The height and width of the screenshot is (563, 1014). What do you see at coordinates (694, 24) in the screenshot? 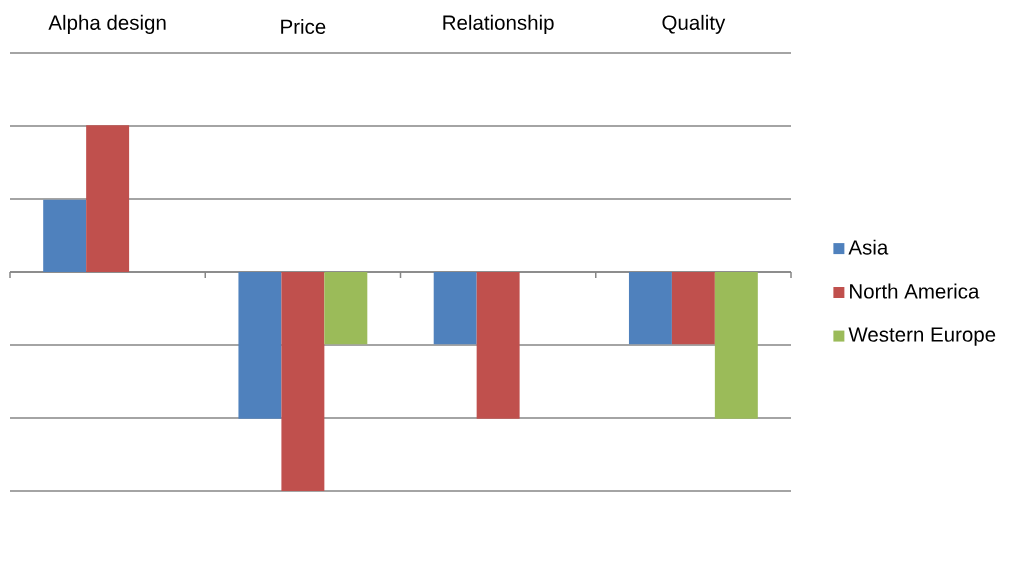
I see `x-tick-label: Quality` at bounding box center [694, 24].